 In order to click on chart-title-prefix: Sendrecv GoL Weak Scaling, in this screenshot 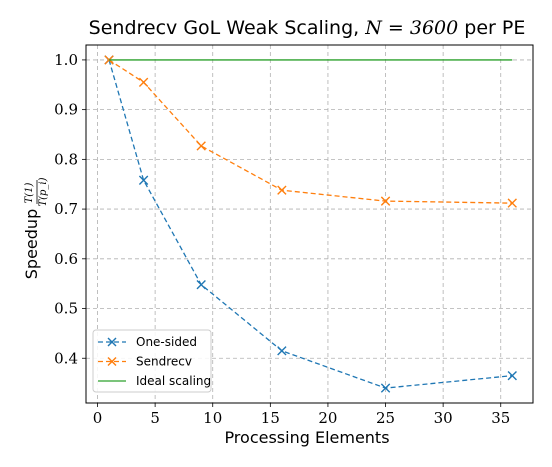, I will do `click(227, 28)`.